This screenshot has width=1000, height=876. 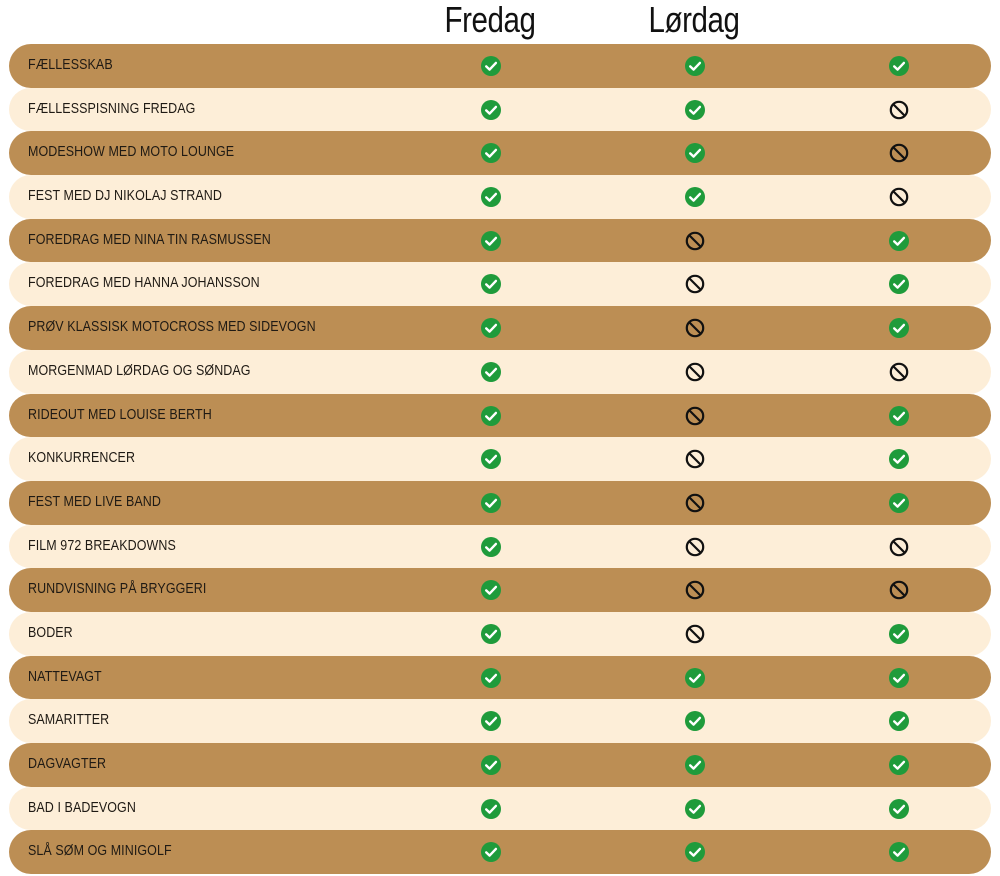 What do you see at coordinates (694, 20) in the screenshot?
I see `column-header-lordag: Lørdag` at bounding box center [694, 20].